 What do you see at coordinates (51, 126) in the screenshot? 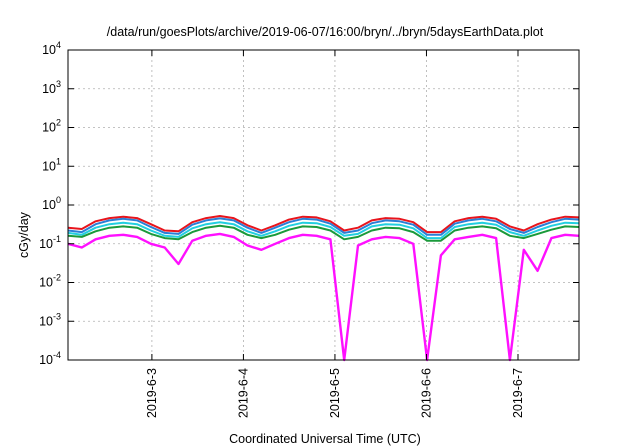
I see `y-tick-label: 10²` at bounding box center [51, 126].